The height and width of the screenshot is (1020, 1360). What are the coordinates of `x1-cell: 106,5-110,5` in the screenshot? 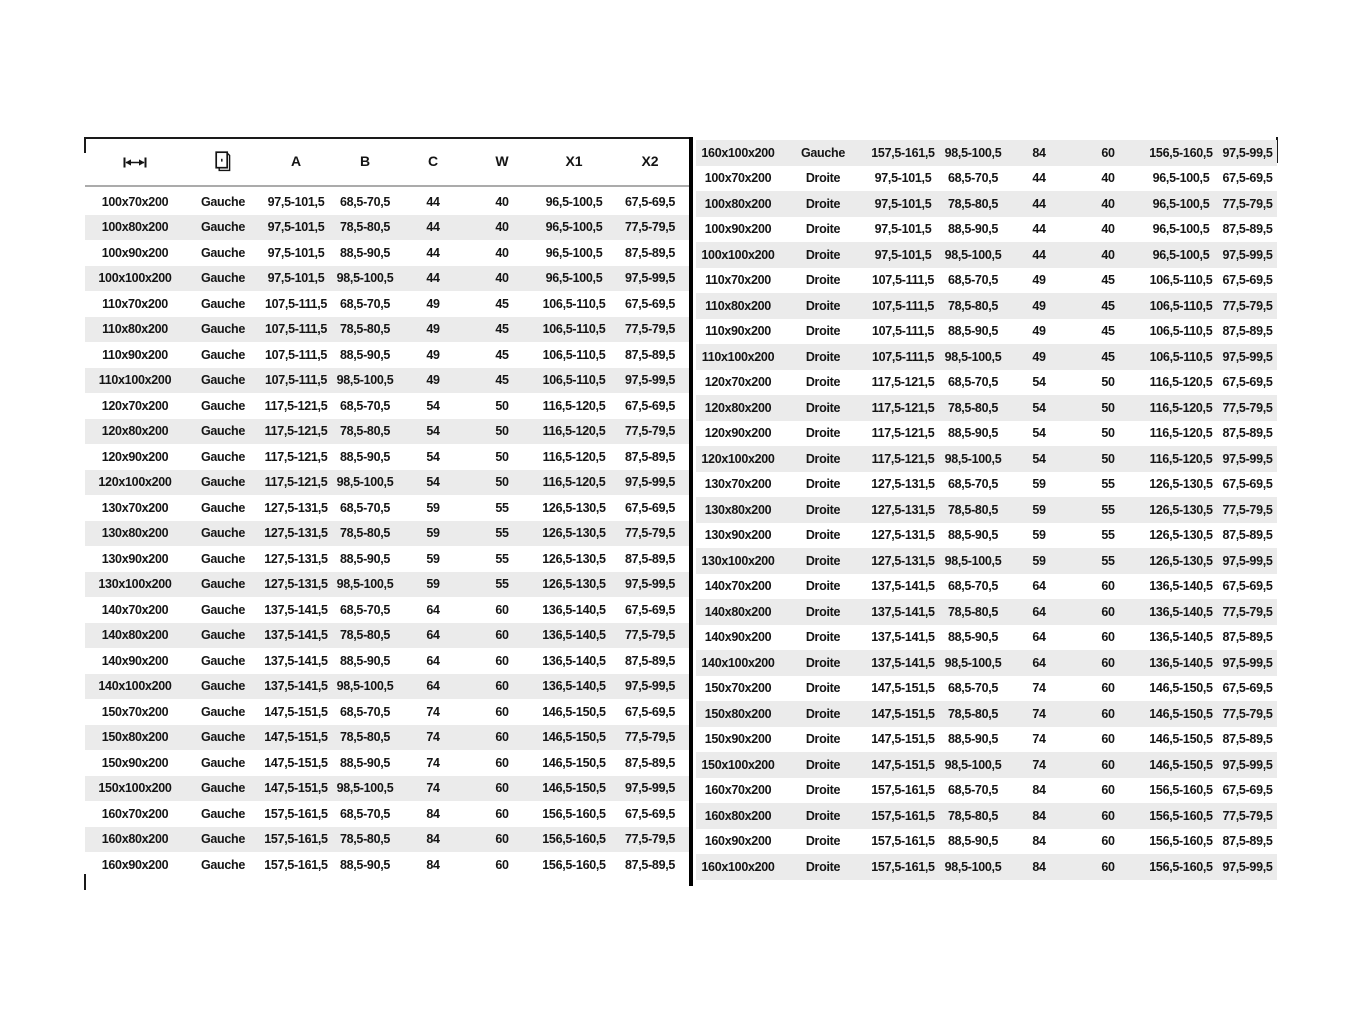 It's located at (1181, 280).